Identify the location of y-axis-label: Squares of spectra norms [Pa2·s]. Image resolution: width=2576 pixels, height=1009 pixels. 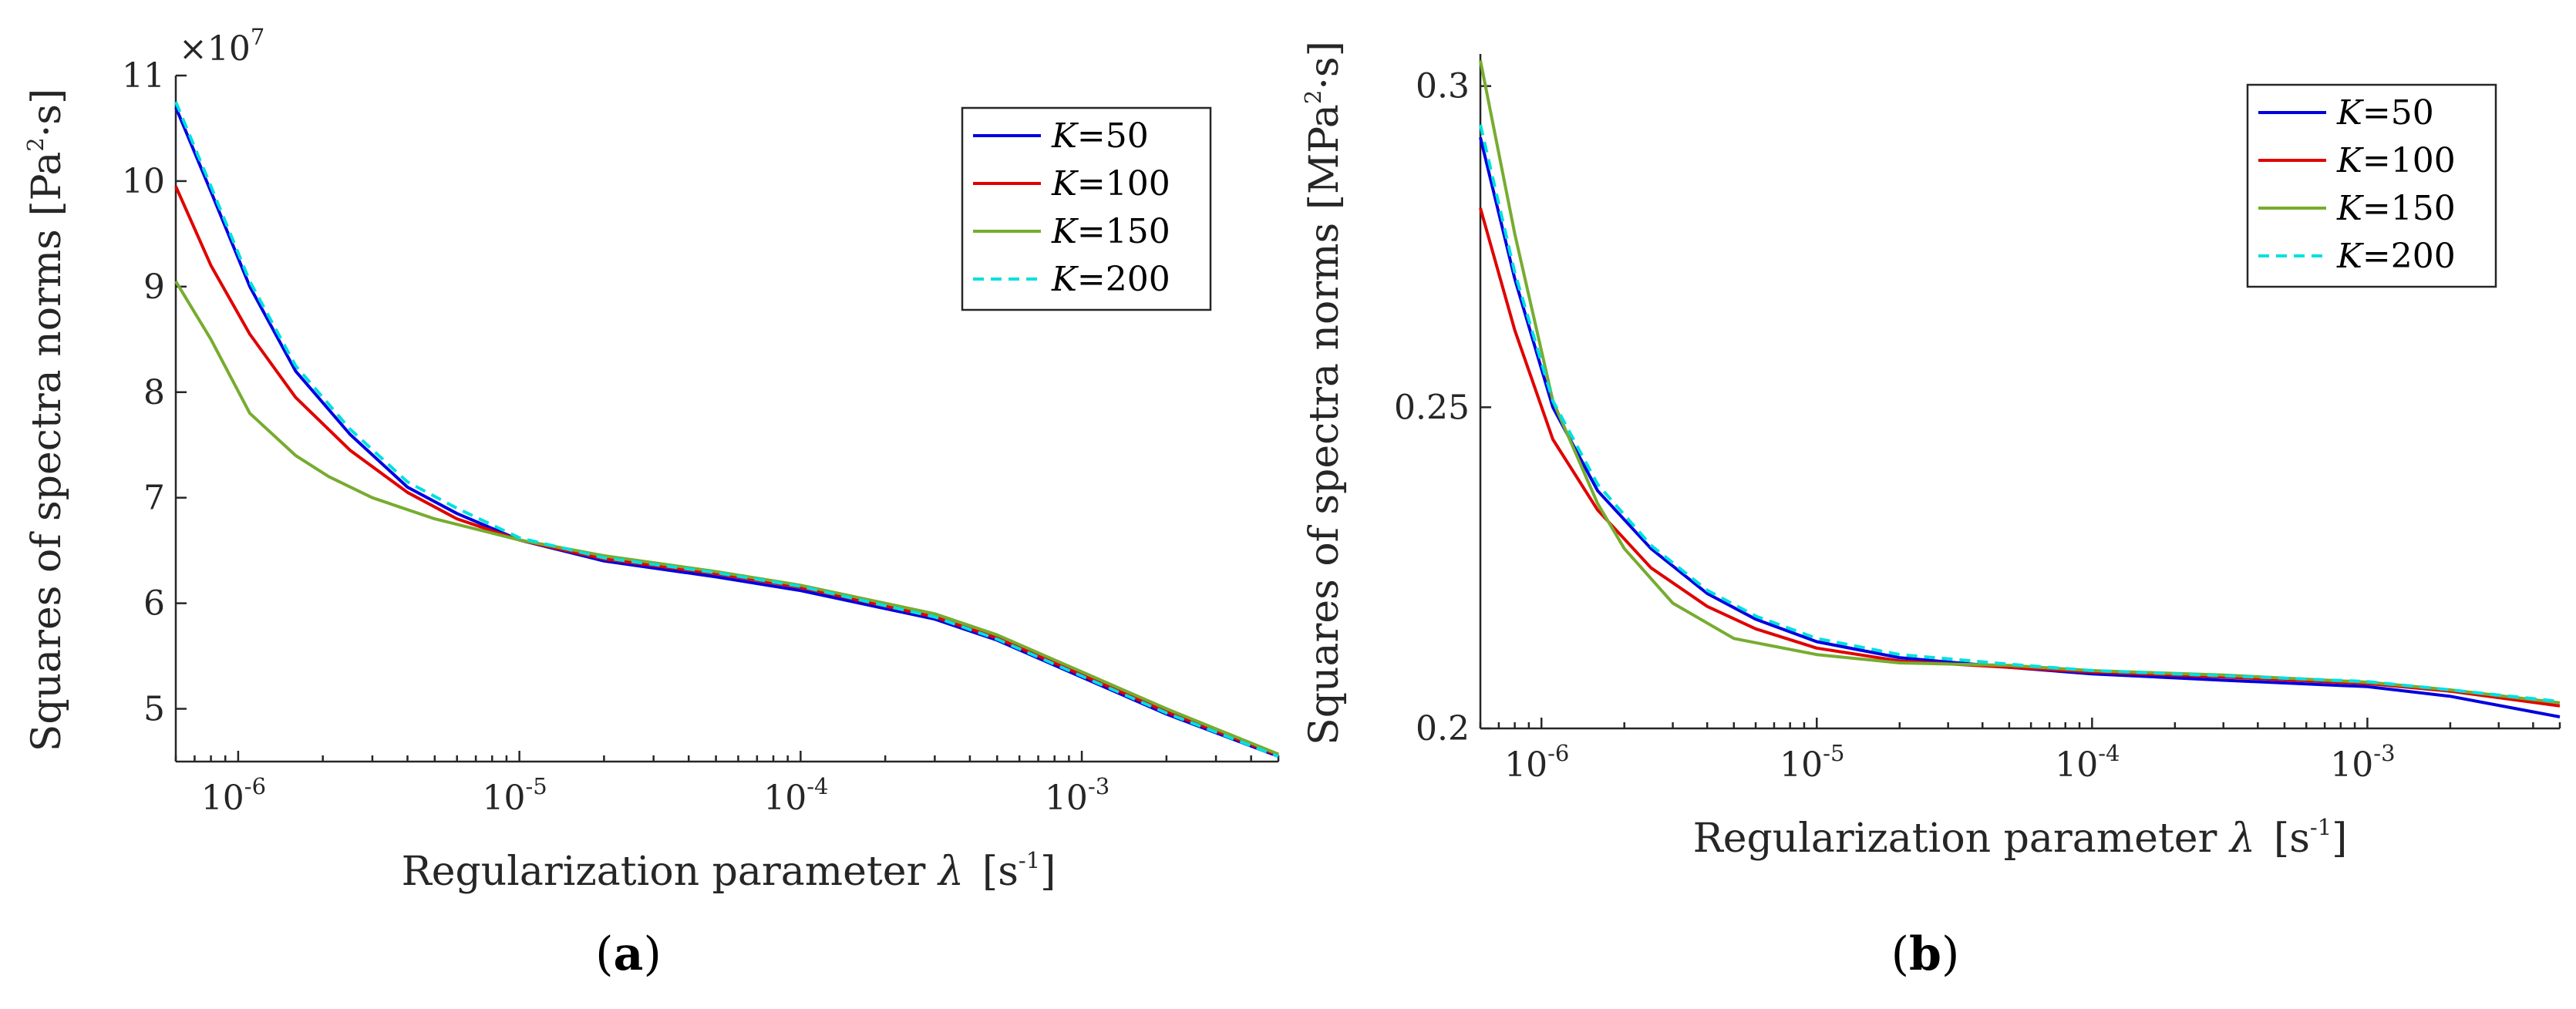
(46, 420).